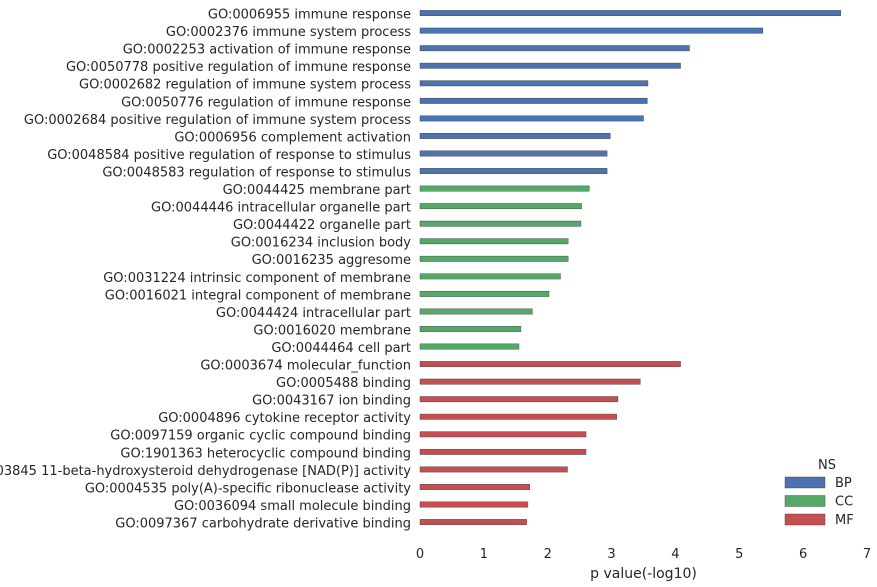  What do you see at coordinates (343, 383) in the screenshot?
I see `category-label: GO:0005488 binding` at bounding box center [343, 383].